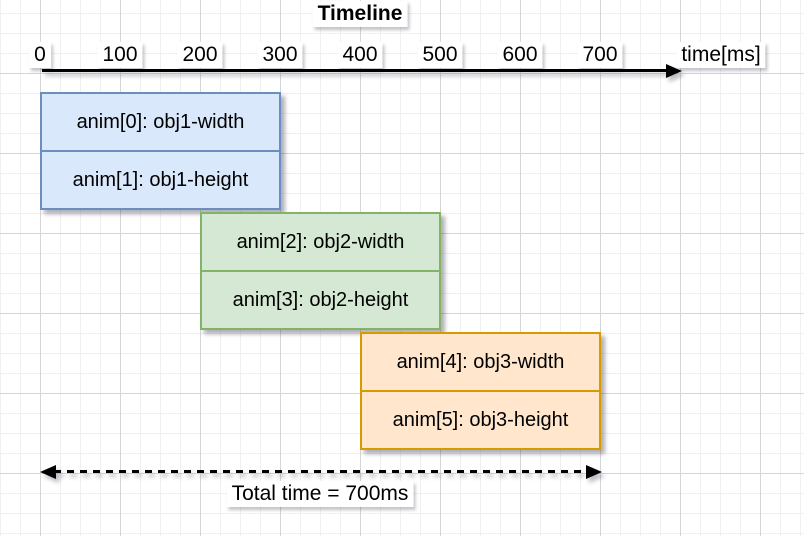  I want to click on anim-group-obj1: anim[0]: obj1-width anim[1]: obj1-height, so click(160, 151).